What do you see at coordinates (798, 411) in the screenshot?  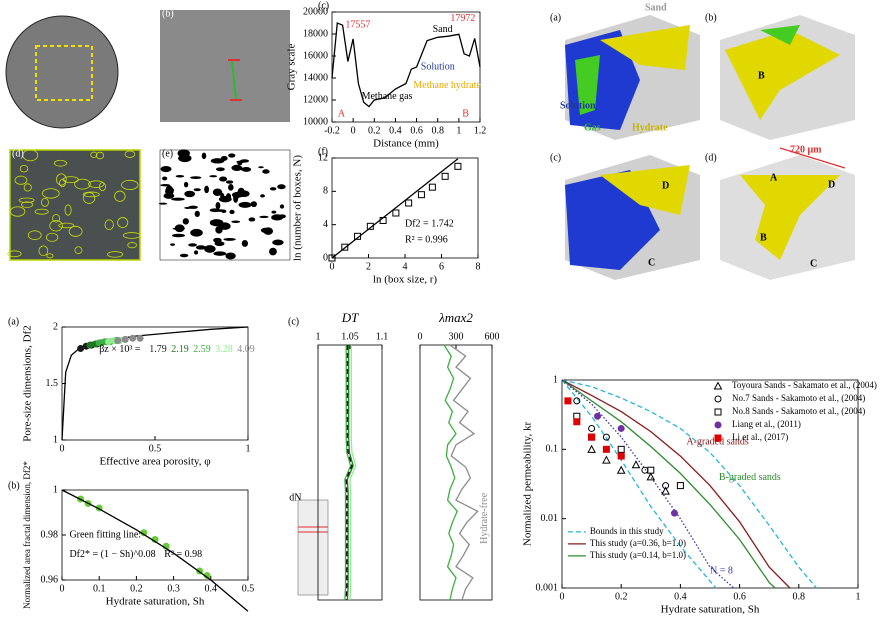 I see `legend-entry: No.8 Sands - Sakamoto et al., (2004)` at bounding box center [798, 411].